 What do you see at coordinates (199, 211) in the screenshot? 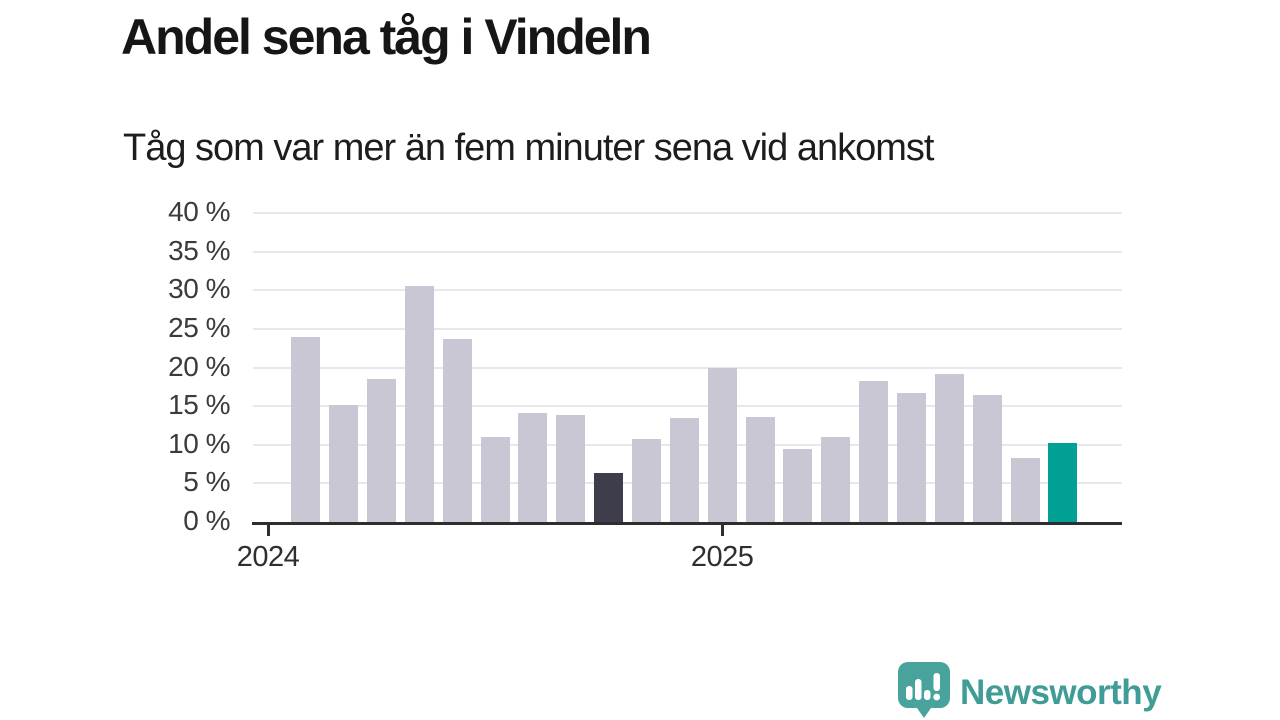
I see `y-axis-tick-label: 40 %` at bounding box center [199, 211].